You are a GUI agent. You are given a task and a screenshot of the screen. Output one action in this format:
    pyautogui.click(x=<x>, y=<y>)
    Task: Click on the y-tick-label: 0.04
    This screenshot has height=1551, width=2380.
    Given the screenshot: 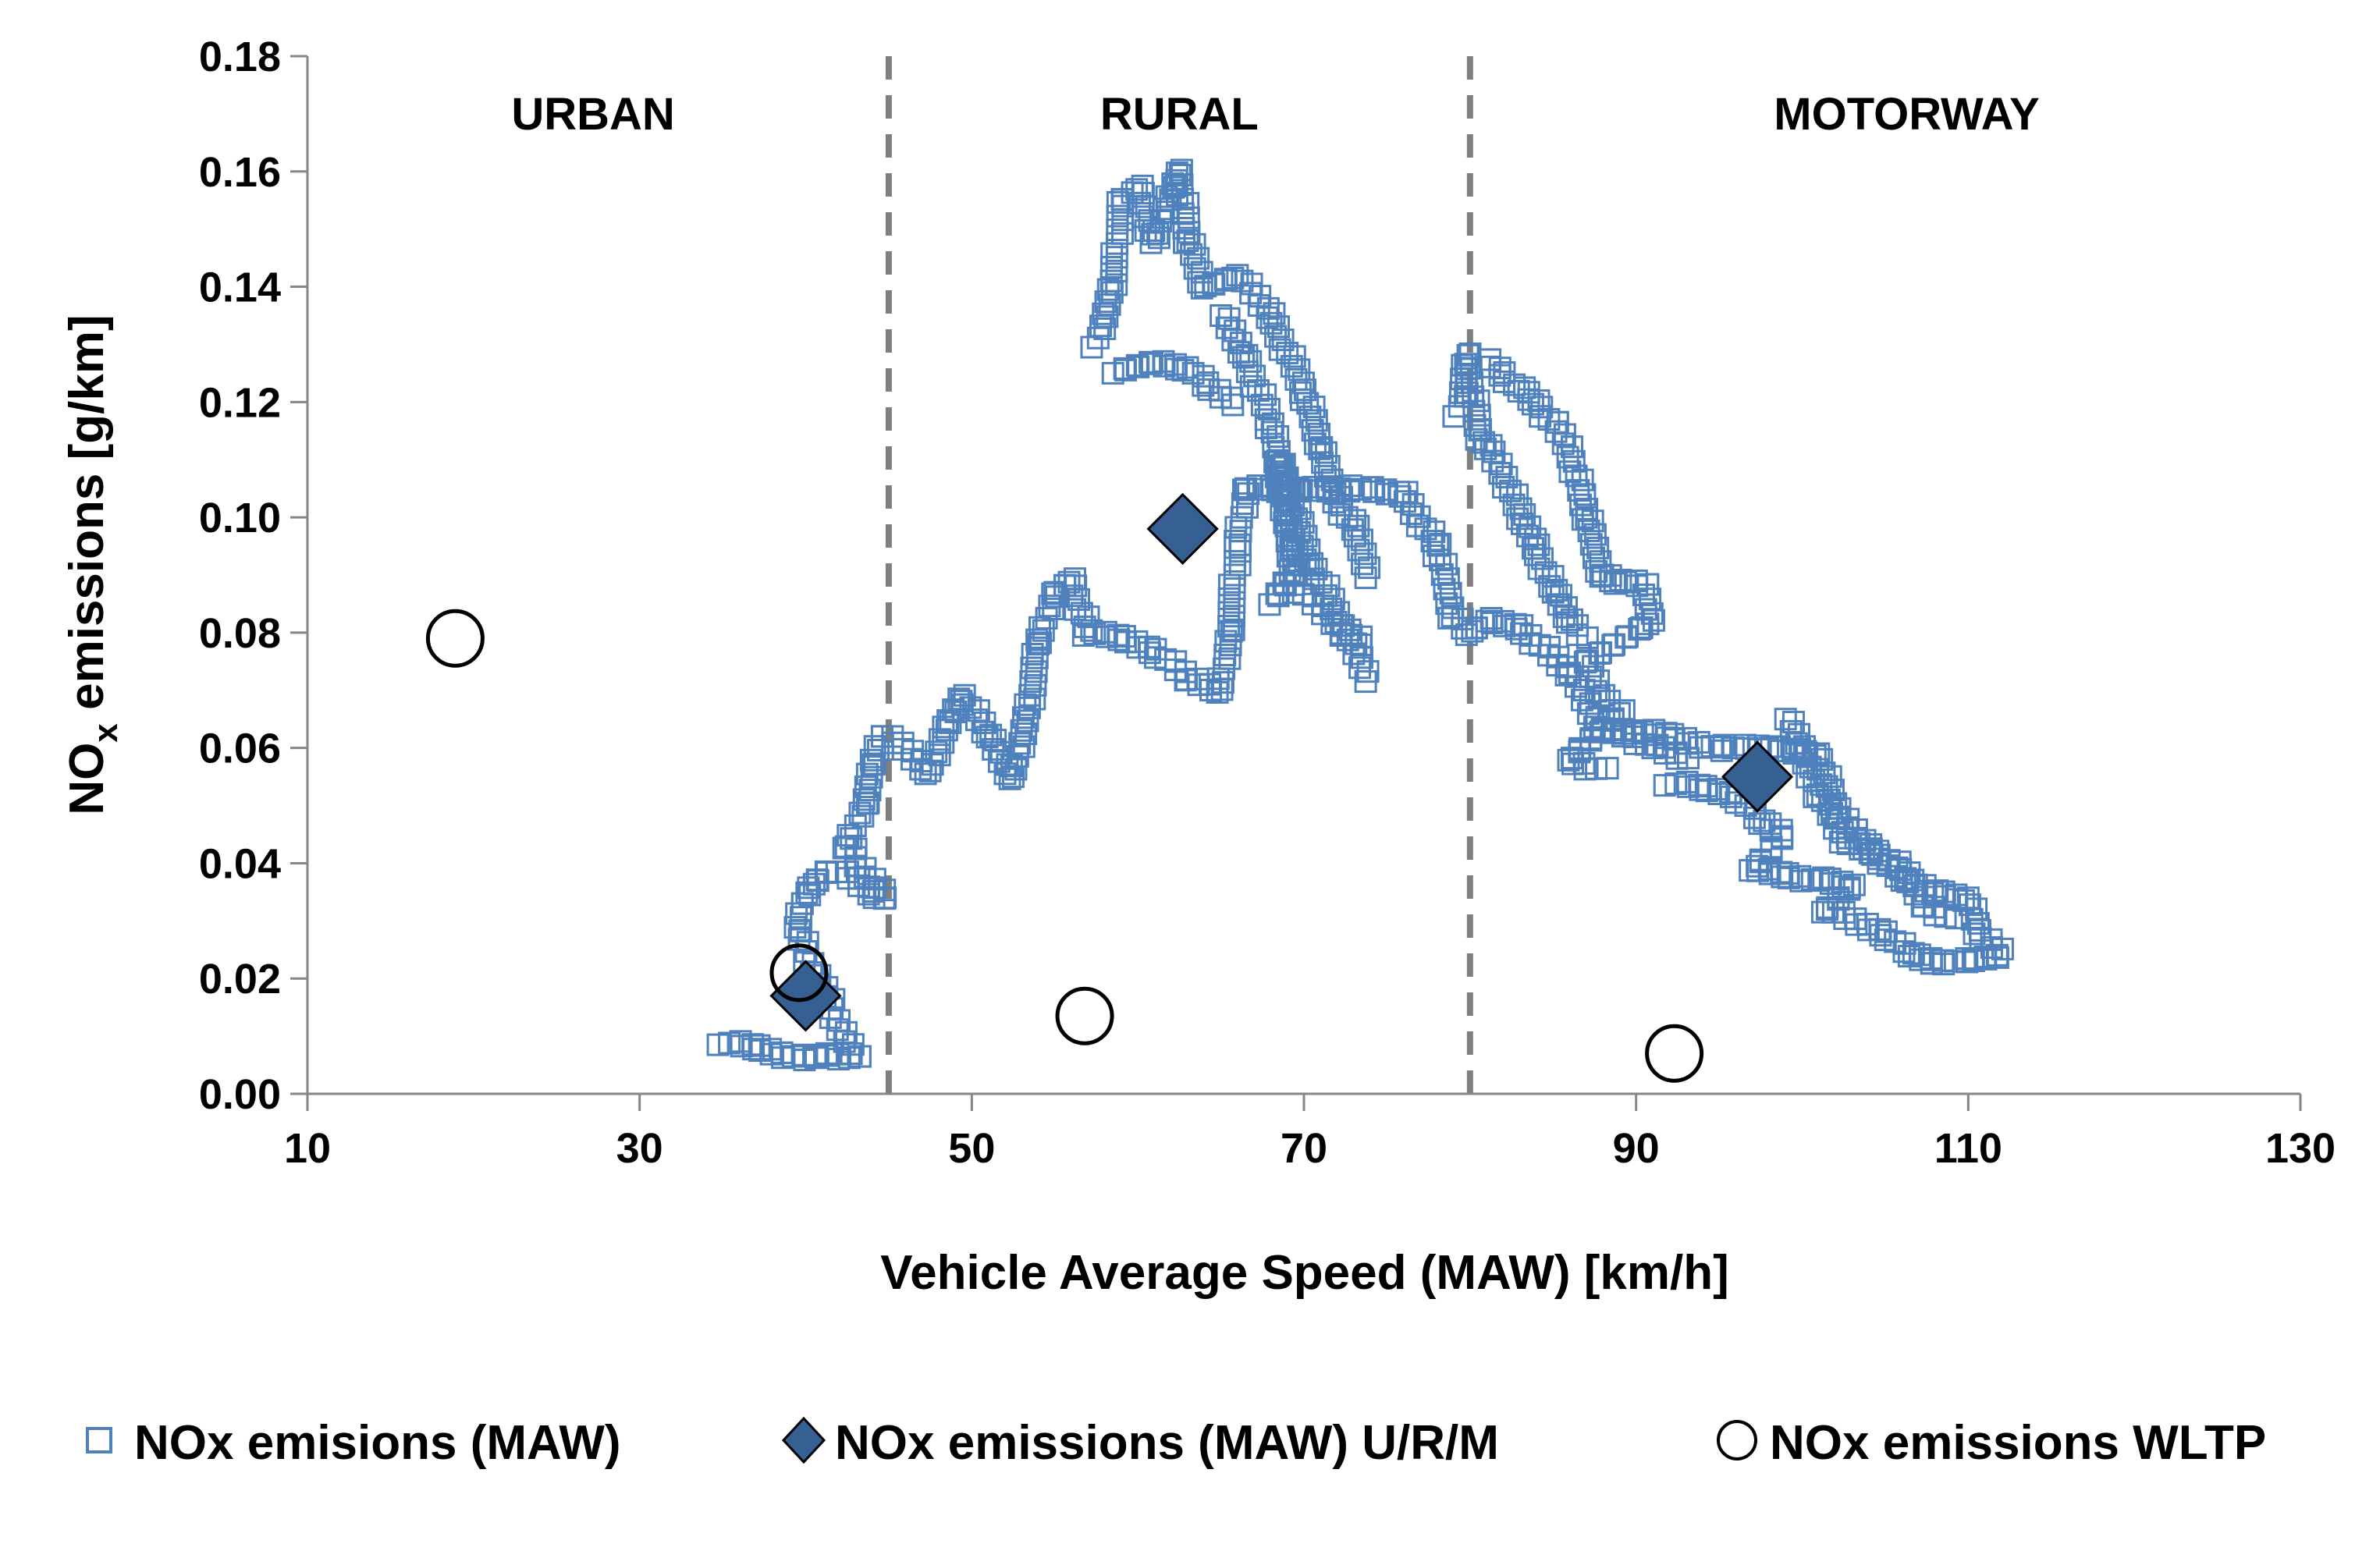 What is the action you would take?
    pyautogui.click(x=240, y=863)
    